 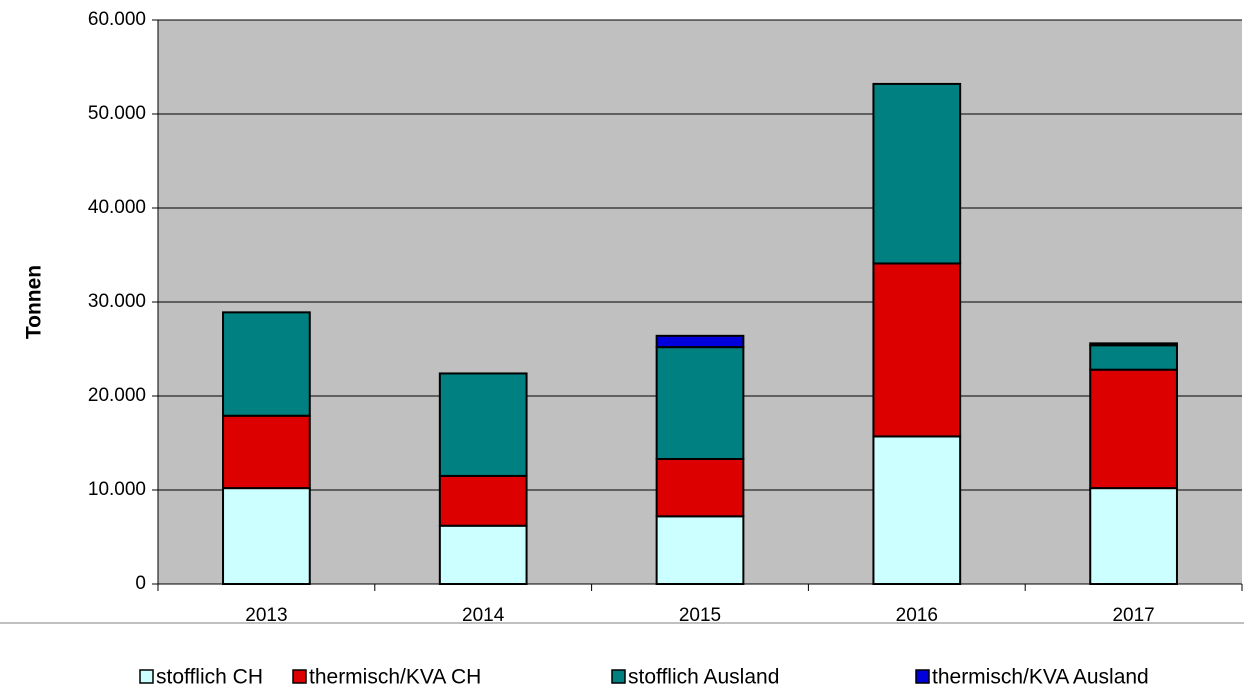 What do you see at coordinates (483, 615) in the screenshot?
I see `x-tick-label: 2014` at bounding box center [483, 615].